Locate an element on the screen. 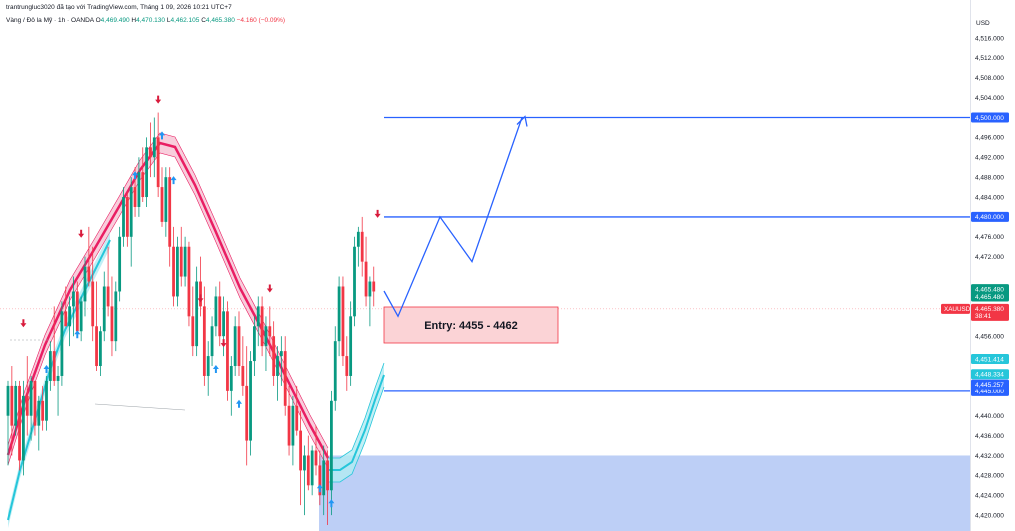  entry-zone is located at coordinates (471, 325).